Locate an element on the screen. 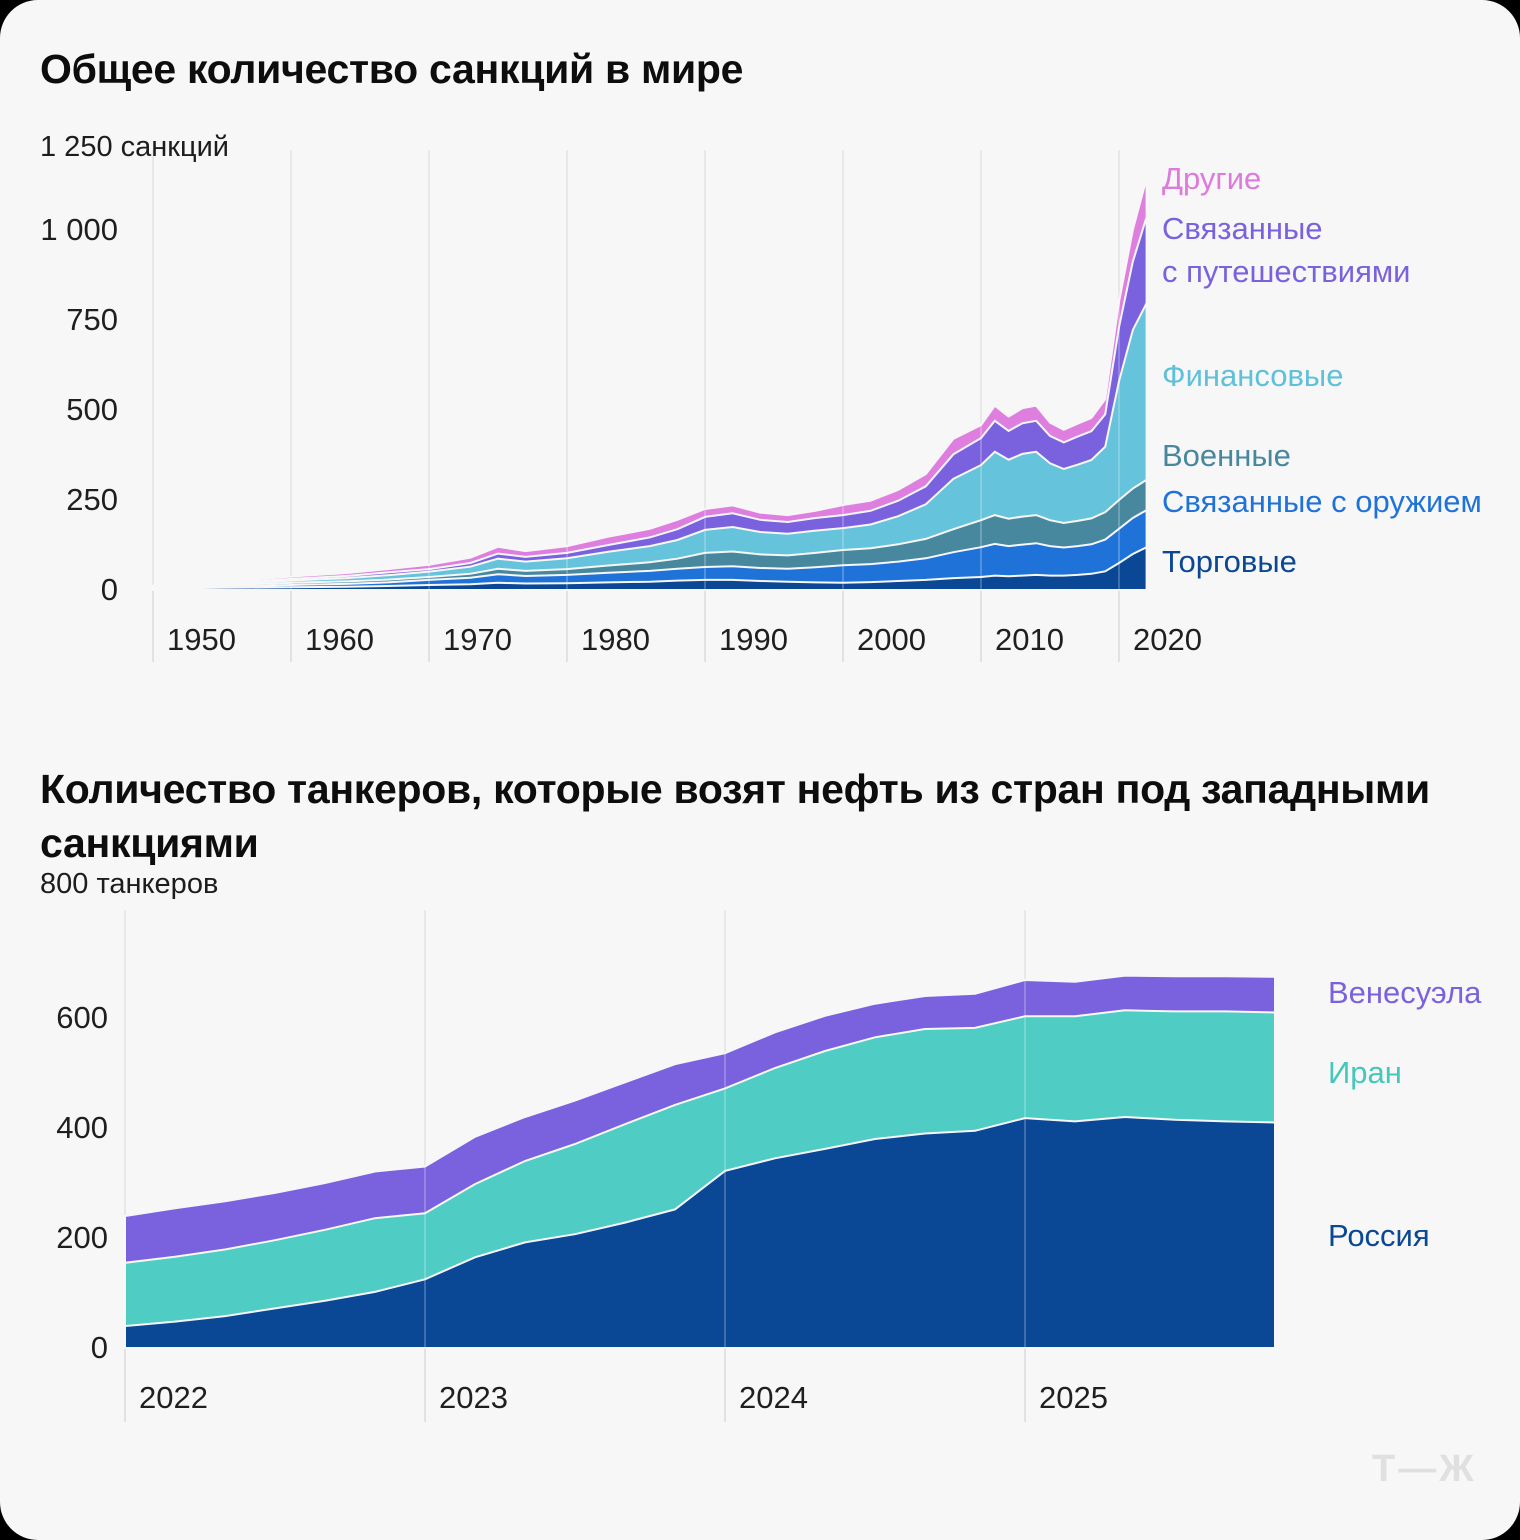  legend-label: Другие is located at coordinates (1212, 178).